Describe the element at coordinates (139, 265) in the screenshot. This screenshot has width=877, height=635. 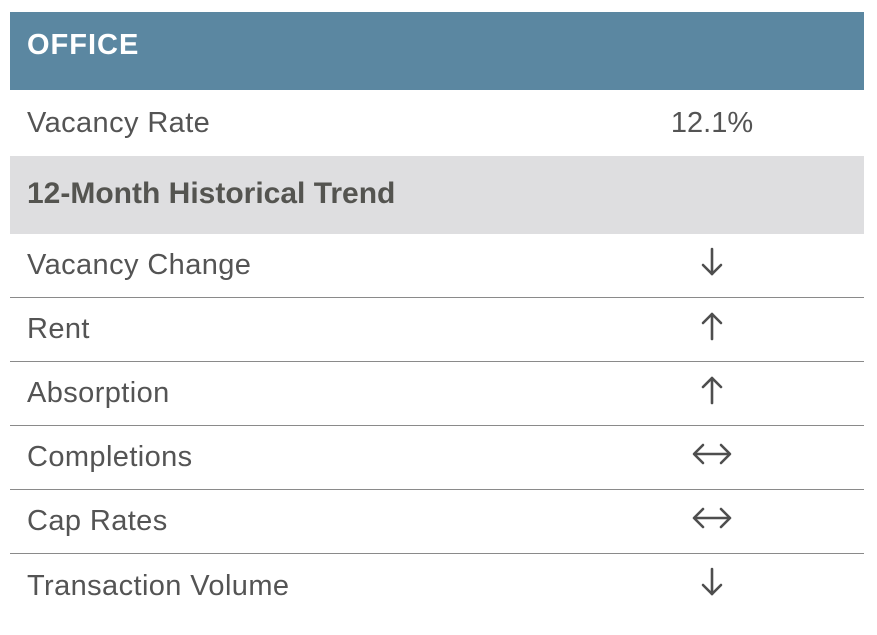
I see `trend-label: Vacancy Change` at that location.